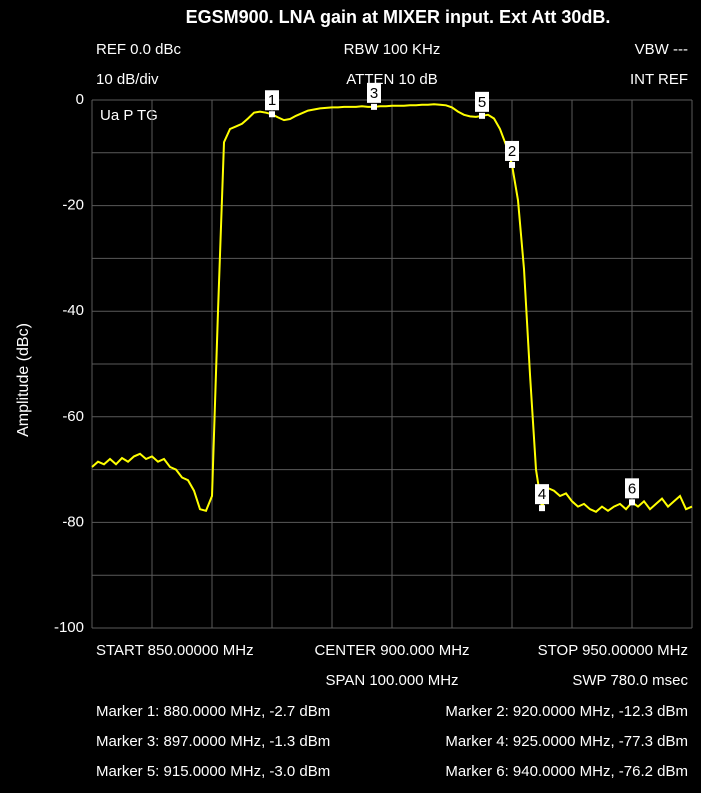 The image size is (701, 793). I want to click on marker-label: 4, so click(542, 494).